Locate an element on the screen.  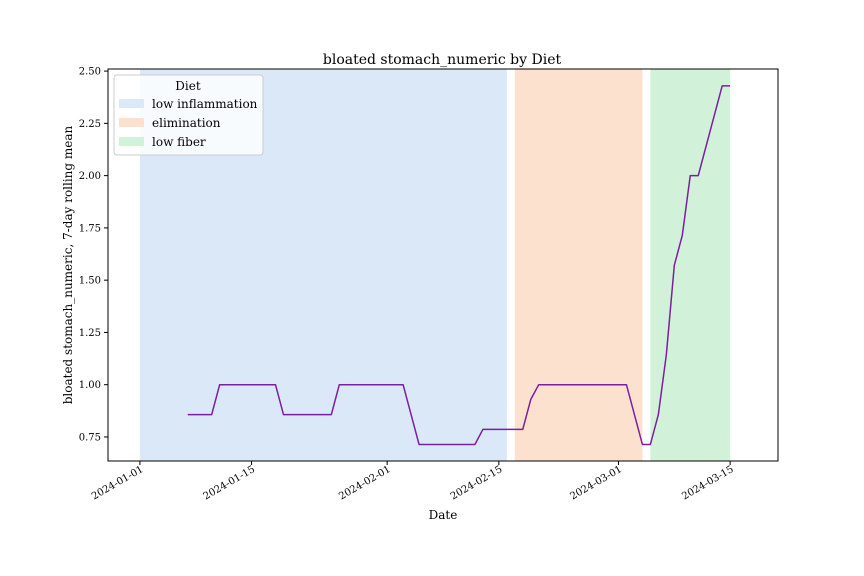
legend-label-3: low fiber is located at coordinates (179, 142).